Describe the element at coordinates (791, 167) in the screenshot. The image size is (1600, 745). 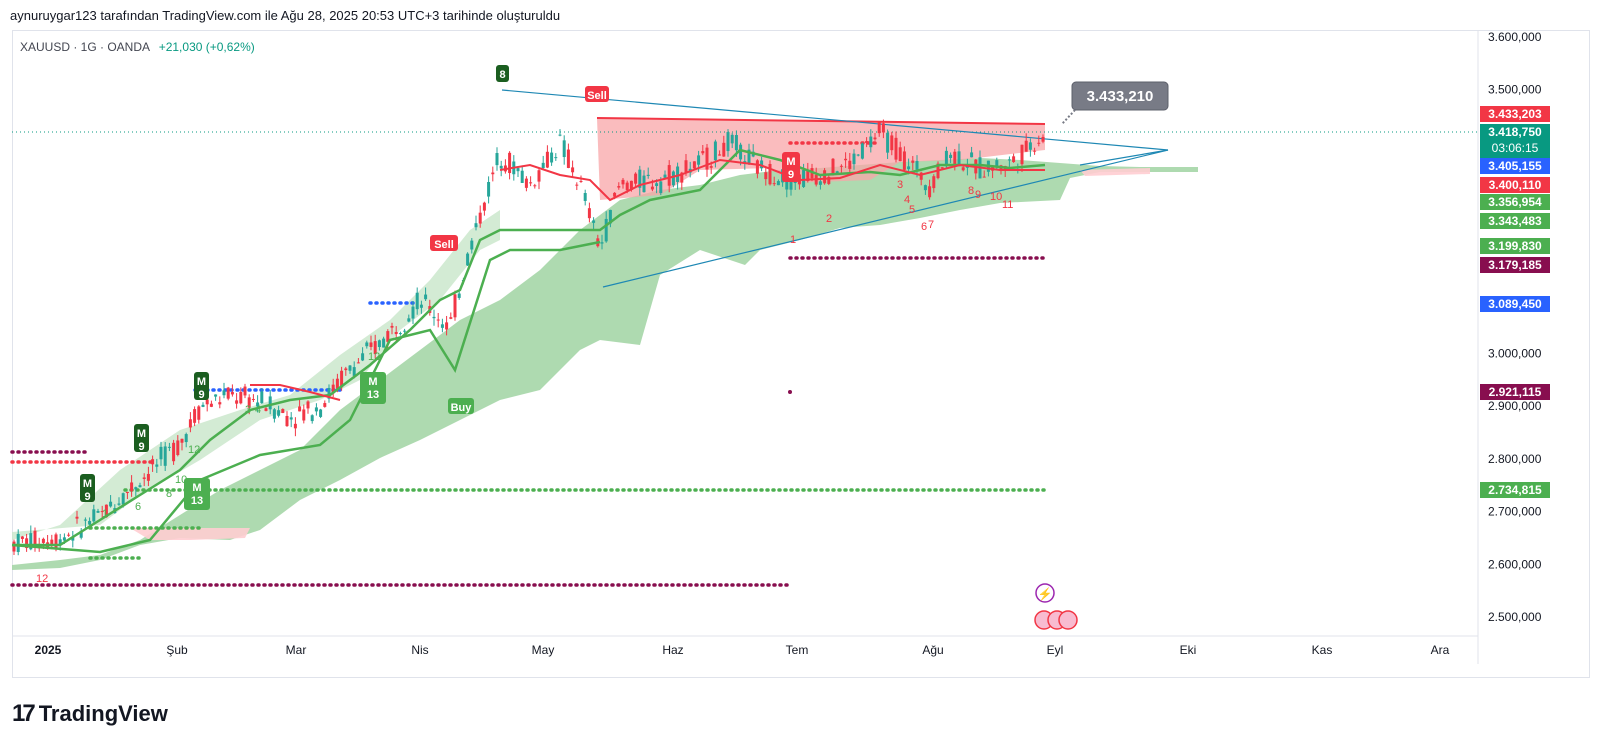
I see `m9-badge: M9` at that location.